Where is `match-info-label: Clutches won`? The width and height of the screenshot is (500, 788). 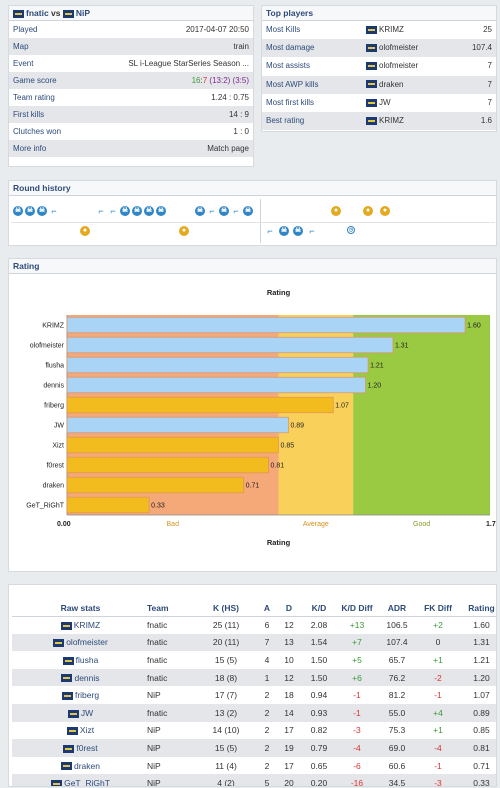
match-info-label: Clutches won is located at coordinates (37, 131).